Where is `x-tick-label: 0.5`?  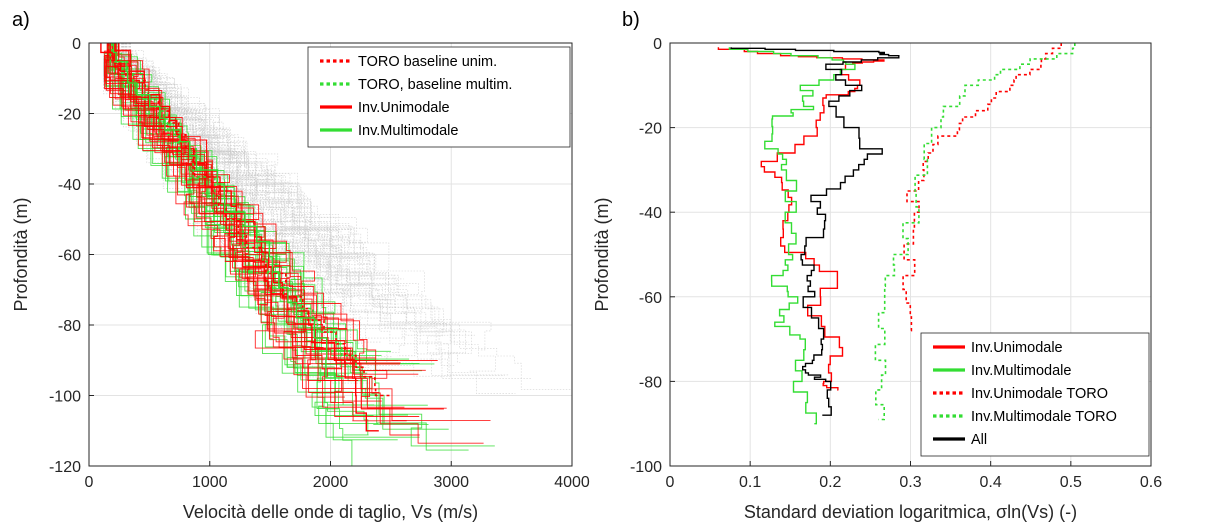 x-tick-label: 0.5 is located at coordinates (1071, 482).